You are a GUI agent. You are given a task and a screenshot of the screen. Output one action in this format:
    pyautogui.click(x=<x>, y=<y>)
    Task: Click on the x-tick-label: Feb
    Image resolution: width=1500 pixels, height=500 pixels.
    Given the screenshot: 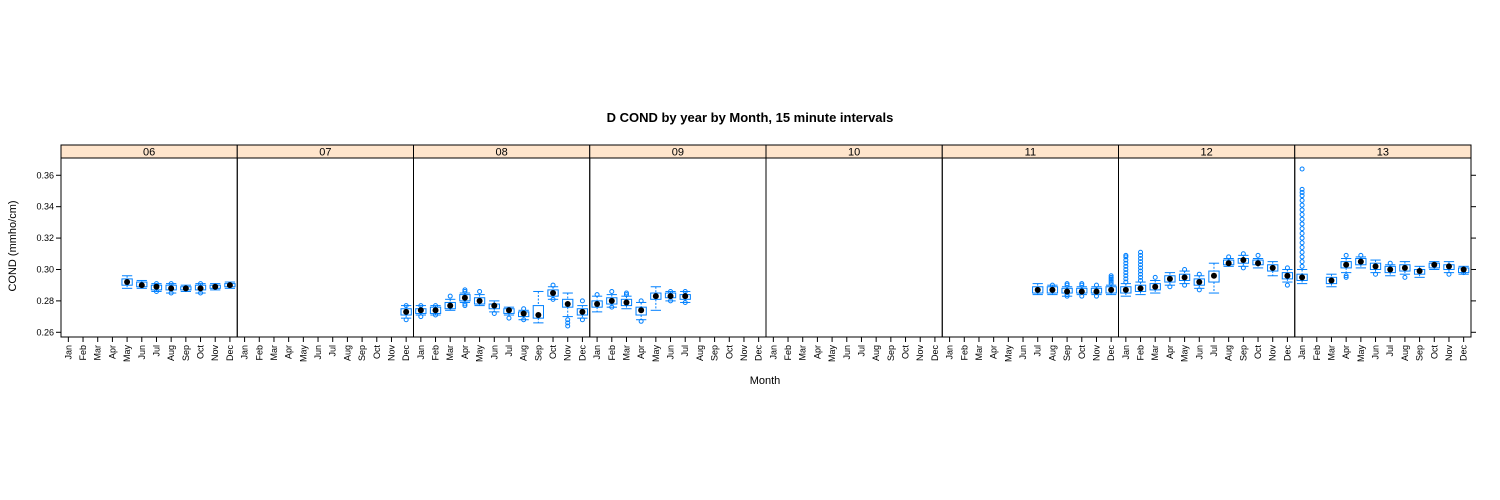 What is the action you would take?
    pyautogui.click(x=436, y=353)
    